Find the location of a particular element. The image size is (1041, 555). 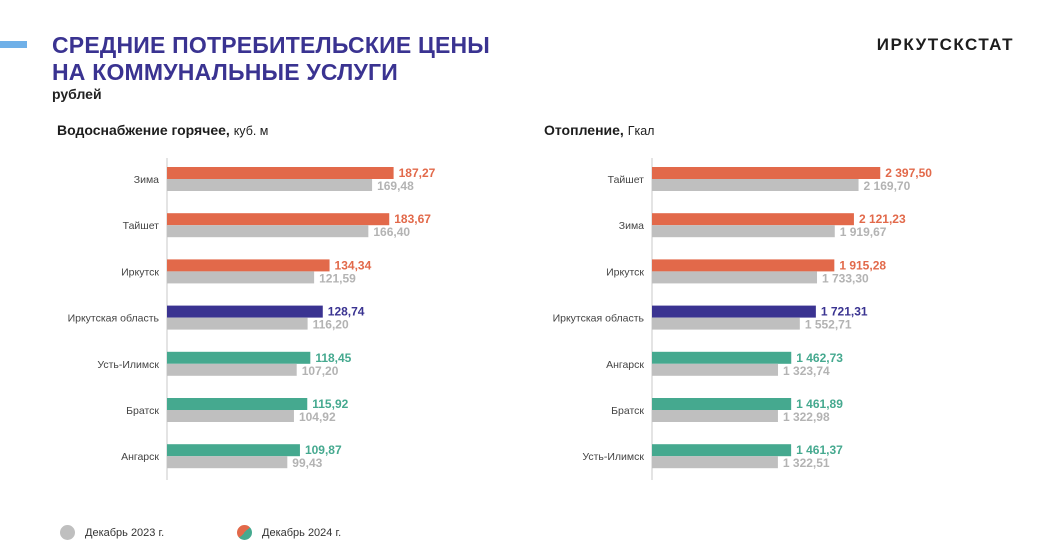

currency-unit: рублей is located at coordinates (77, 94).